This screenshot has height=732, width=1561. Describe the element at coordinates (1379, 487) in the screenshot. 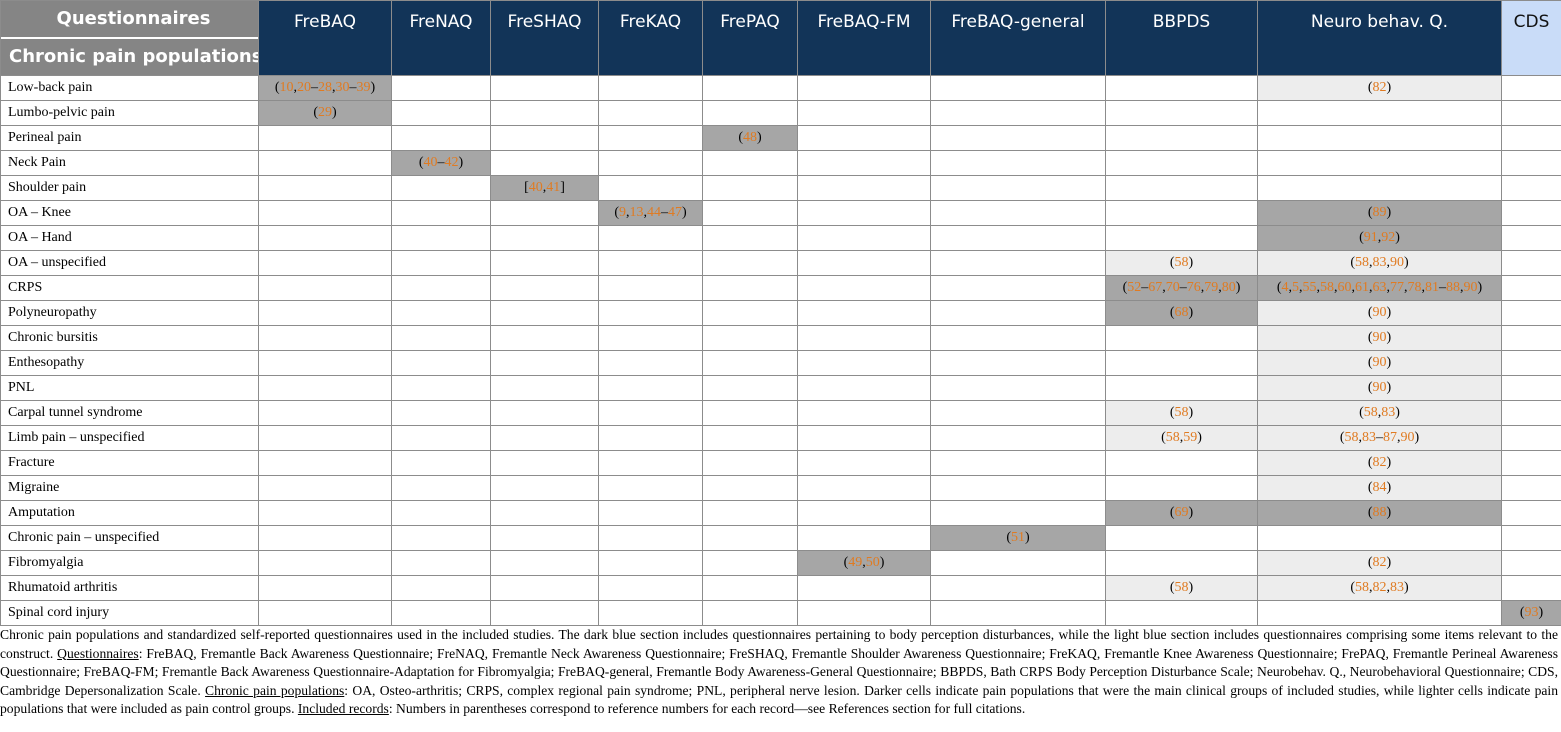

I see `reference-number: 84` at that location.